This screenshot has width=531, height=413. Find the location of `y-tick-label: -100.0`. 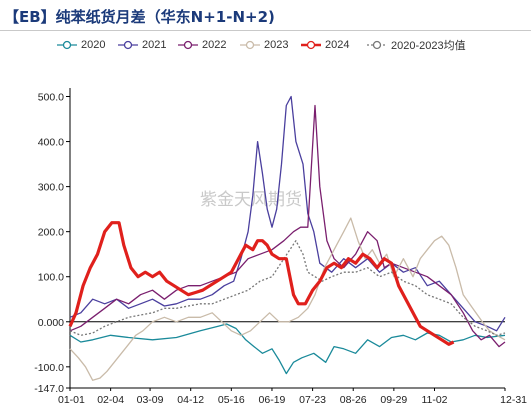

y-tick-label: -100.0 is located at coordinates (49, 368).